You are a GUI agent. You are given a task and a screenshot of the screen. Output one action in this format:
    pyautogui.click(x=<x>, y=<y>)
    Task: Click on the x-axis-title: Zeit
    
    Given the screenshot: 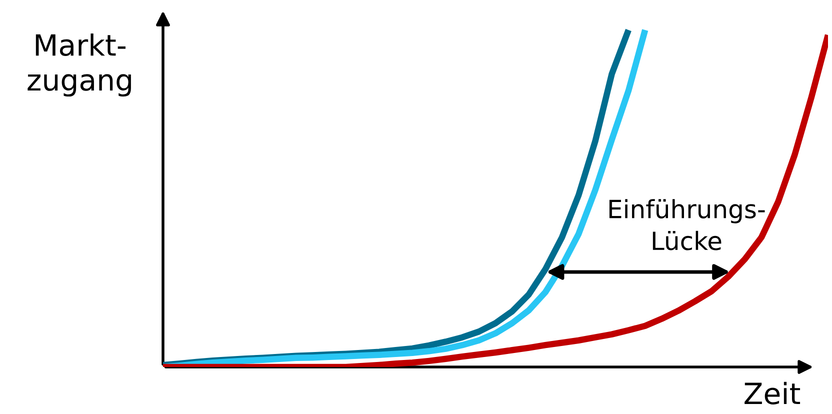 What is the action you would take?
    pyautogui.click(x=772, y=393)
    